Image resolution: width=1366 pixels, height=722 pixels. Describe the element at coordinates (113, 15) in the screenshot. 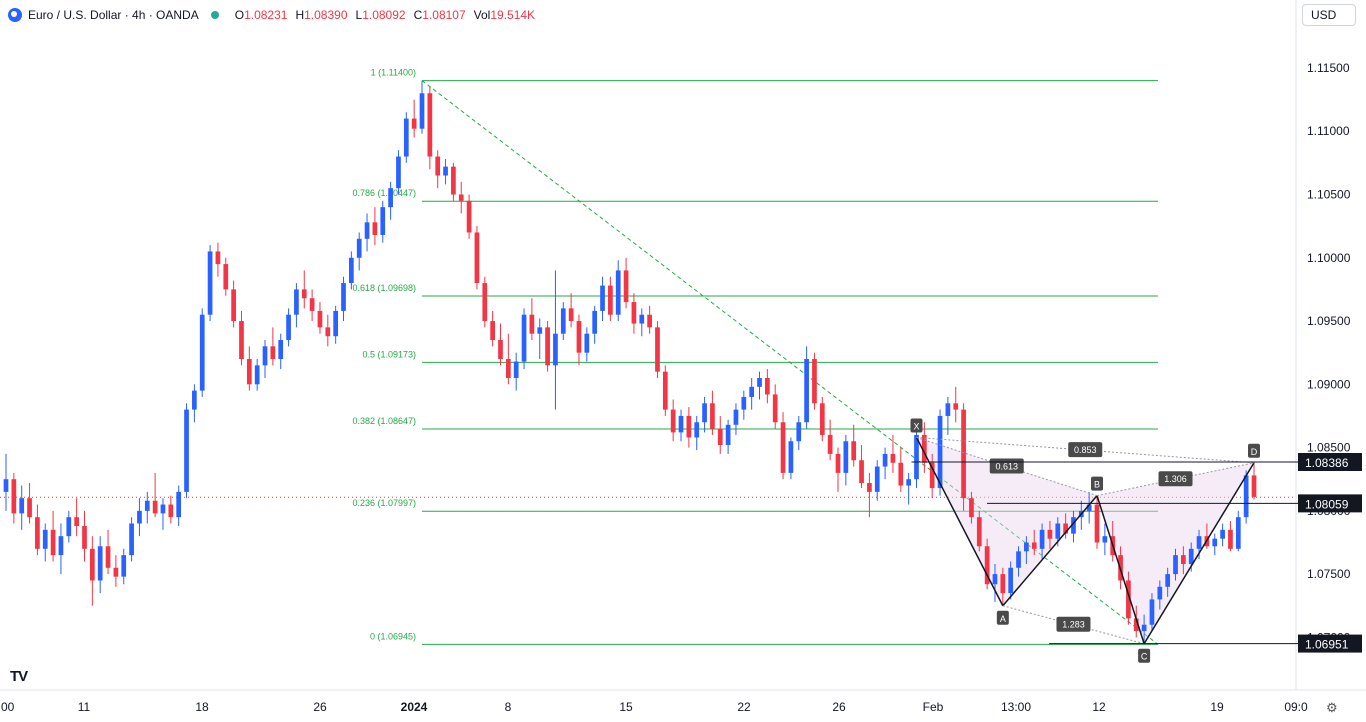

I see `symbol-title: Euro / U.S. Dollar · 4h · OANDA` at that location.